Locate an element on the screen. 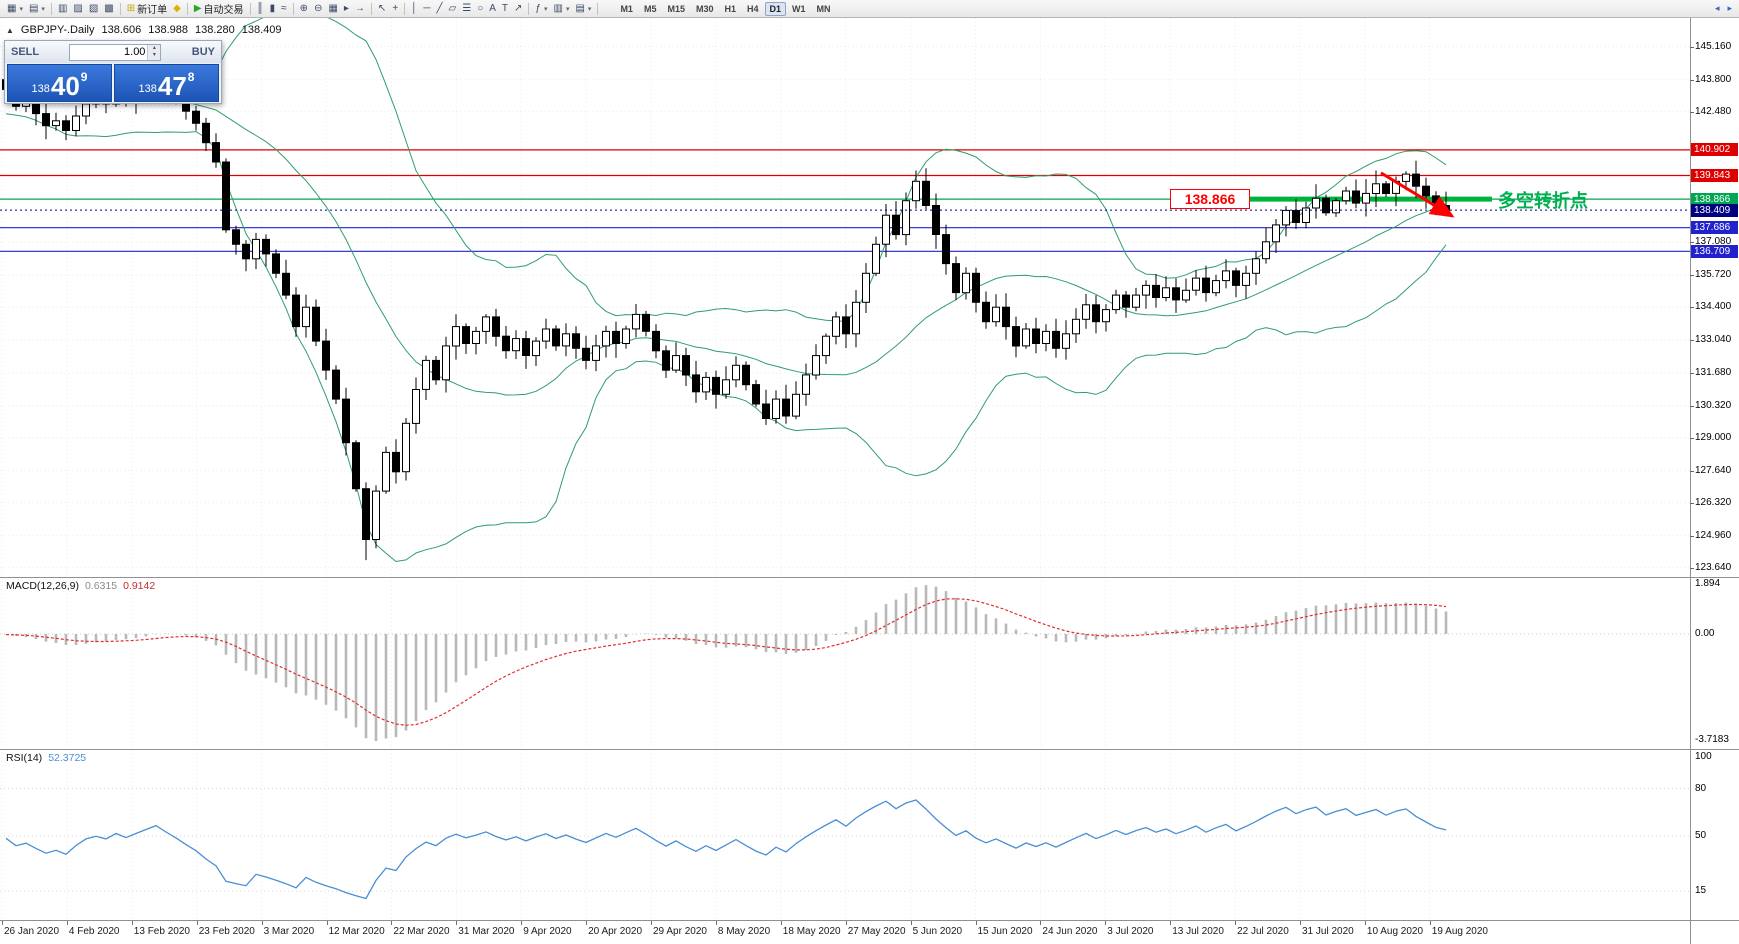  terminal-button: ▩ is located at coordinates (108, 8).